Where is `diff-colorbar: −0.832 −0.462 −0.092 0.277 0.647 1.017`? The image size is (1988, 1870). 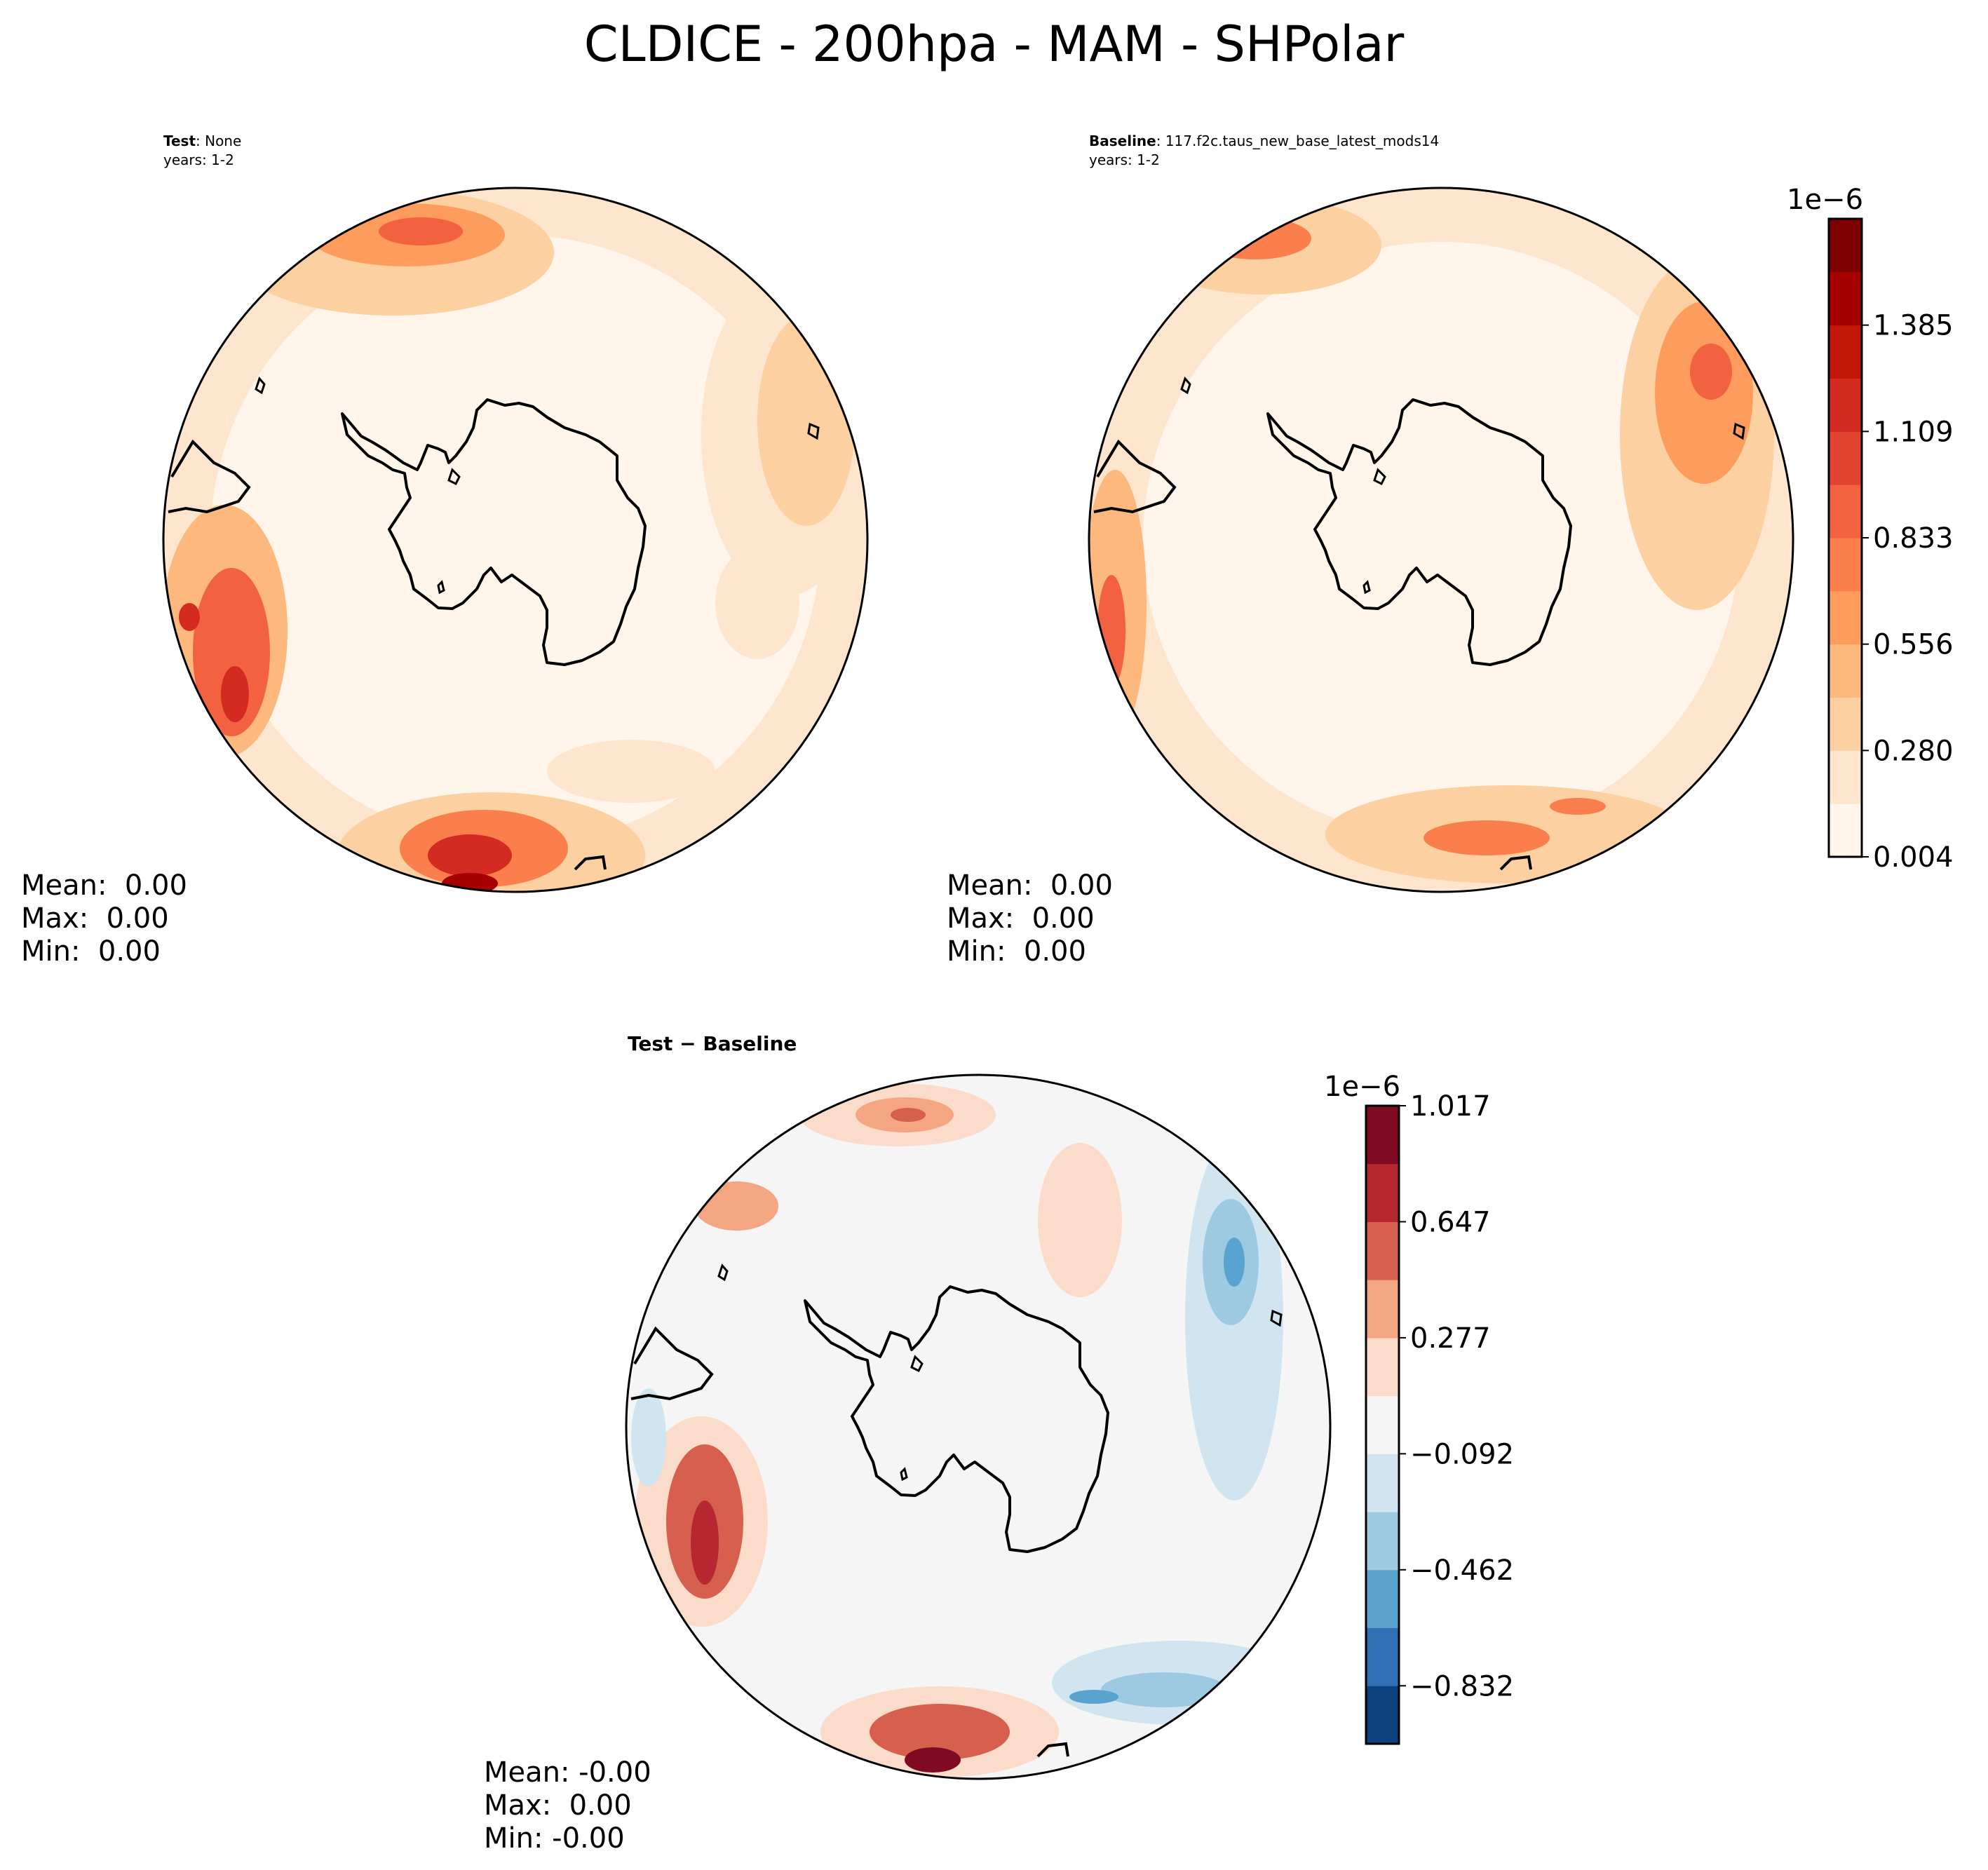 diff-colorbar: −0.832 −0.462 −0.092 0.277 0.647 1.017 is located at coordinates (1440, 1417).